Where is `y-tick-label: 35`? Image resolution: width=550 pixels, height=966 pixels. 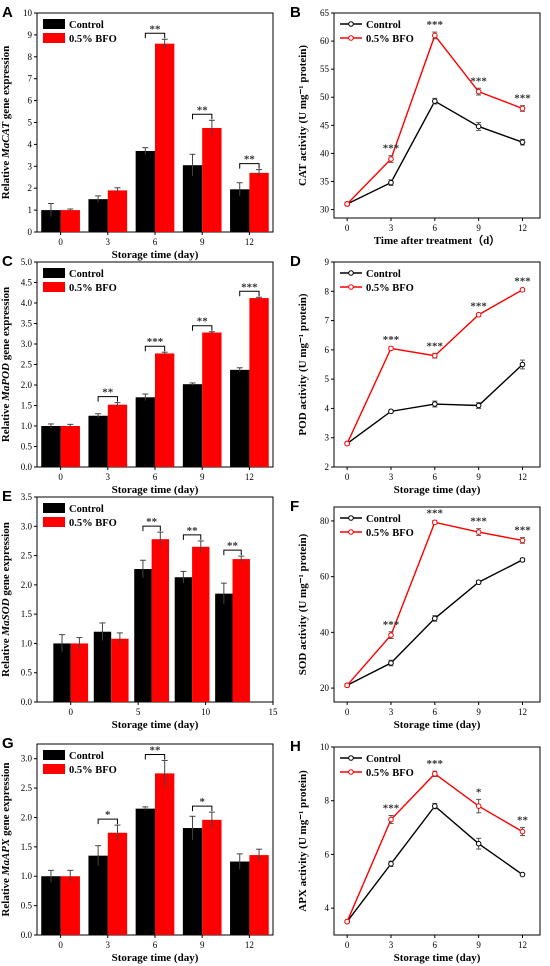 y-tick-label: 35 is located at coordinates (325, 181).